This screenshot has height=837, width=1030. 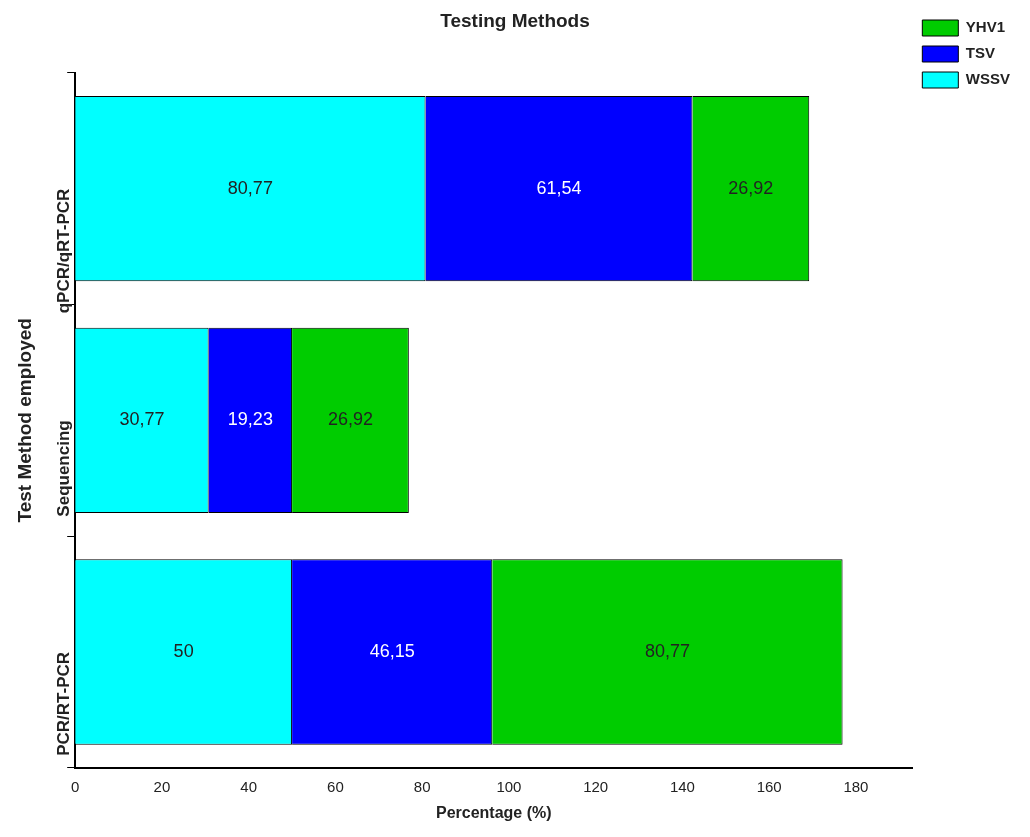 I want to click on x-tick-label: 80, so click(x=422, y=786).